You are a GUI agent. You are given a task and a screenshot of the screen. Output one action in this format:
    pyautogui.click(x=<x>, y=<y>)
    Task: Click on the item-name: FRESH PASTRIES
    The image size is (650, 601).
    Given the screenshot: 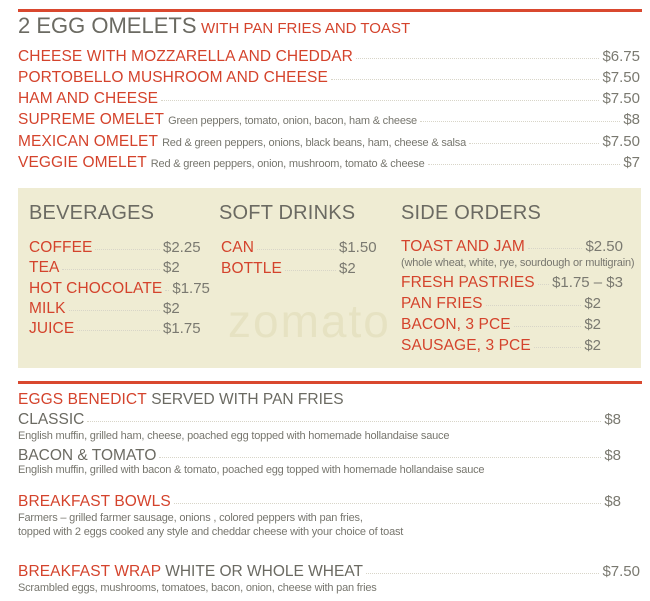 What is the action you would take?
    pyautogui.click(x=468, y=282)
    